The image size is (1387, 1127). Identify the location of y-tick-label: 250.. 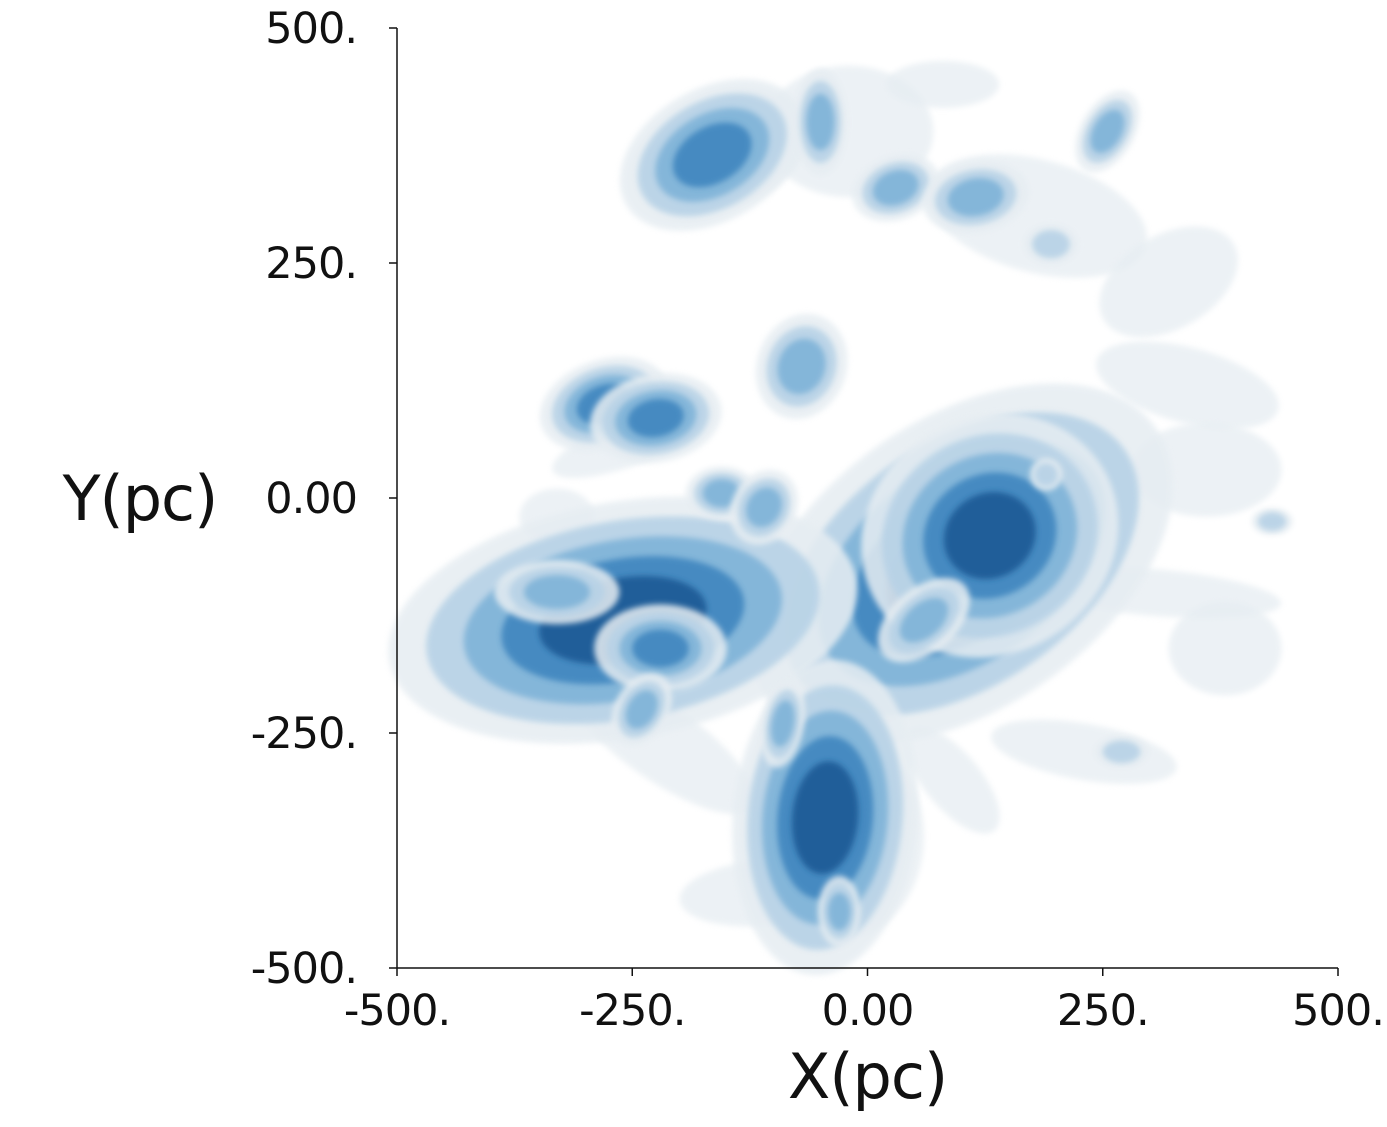
(311, 264).